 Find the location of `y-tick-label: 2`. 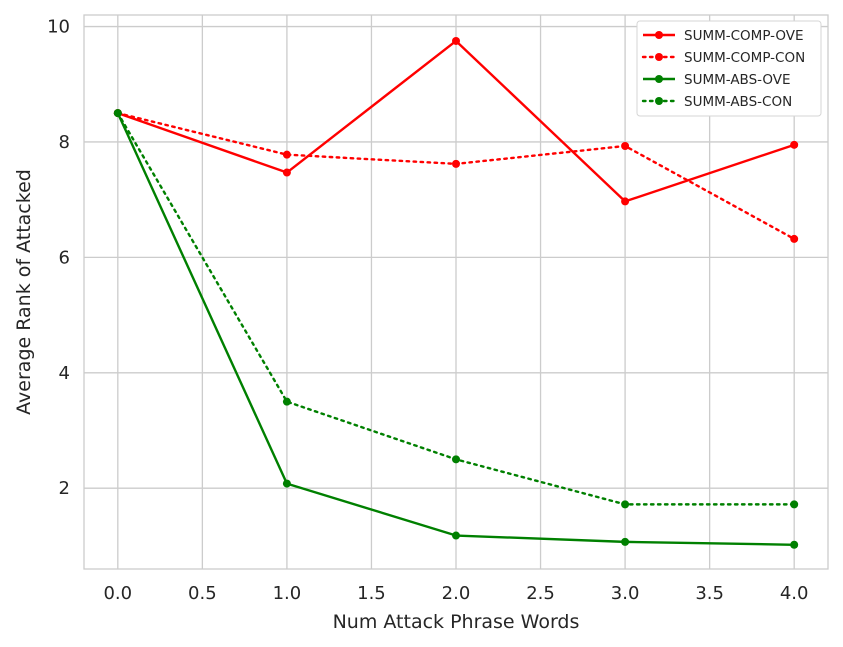

y-tick-label: 2 is located at coordinates (64, 488).